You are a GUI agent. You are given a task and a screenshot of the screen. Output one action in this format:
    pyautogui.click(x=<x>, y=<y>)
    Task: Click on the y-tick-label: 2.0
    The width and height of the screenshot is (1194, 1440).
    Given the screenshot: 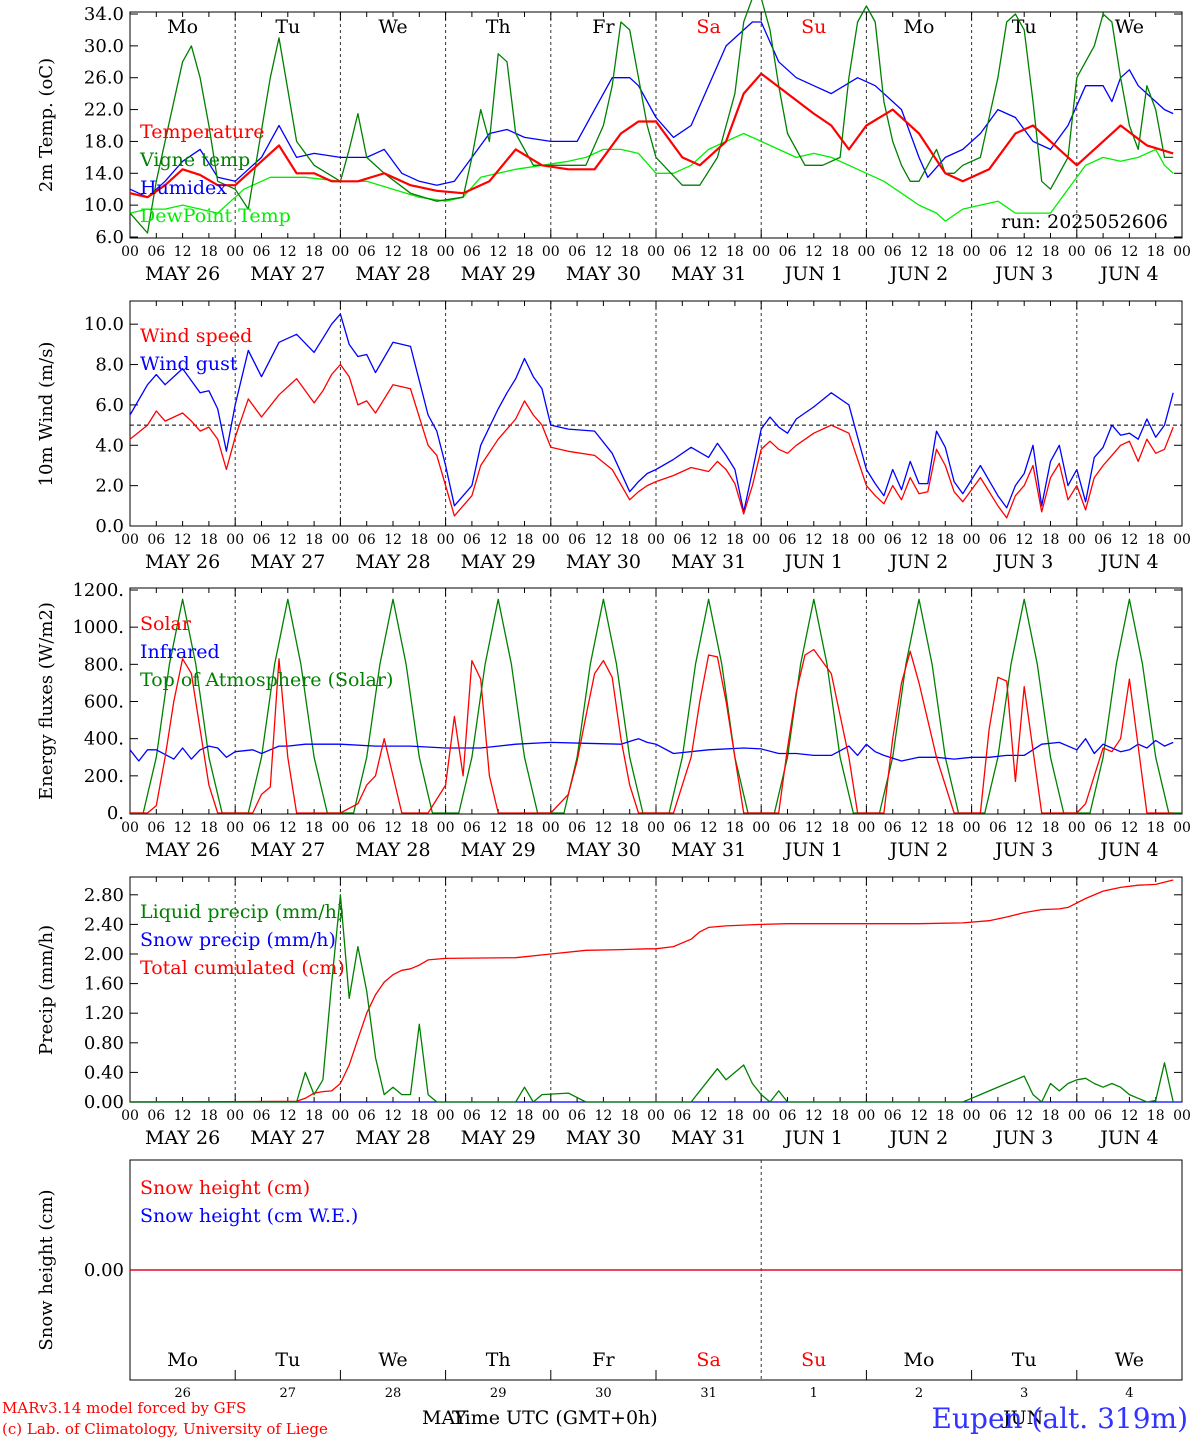 What is the action you would take?
    pyautogui.click(x=109, y=486)
    